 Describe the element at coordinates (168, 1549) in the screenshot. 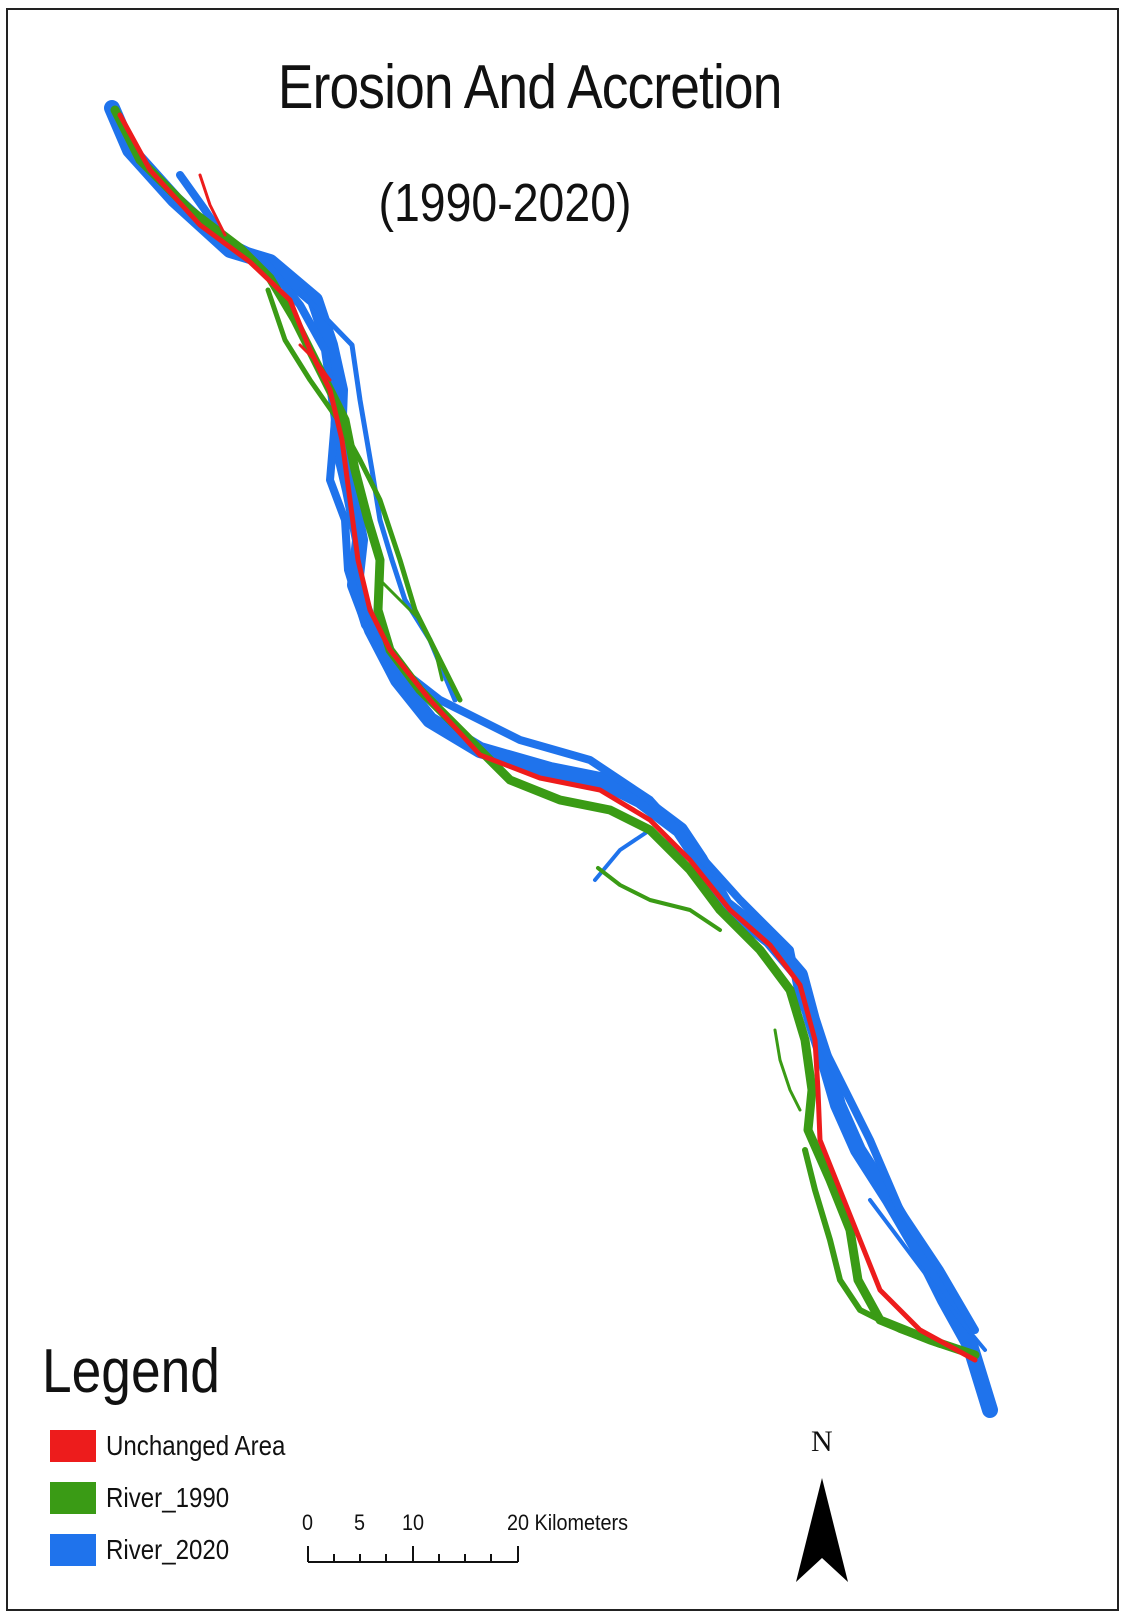

I see `legend-label: River_2020` at that location.